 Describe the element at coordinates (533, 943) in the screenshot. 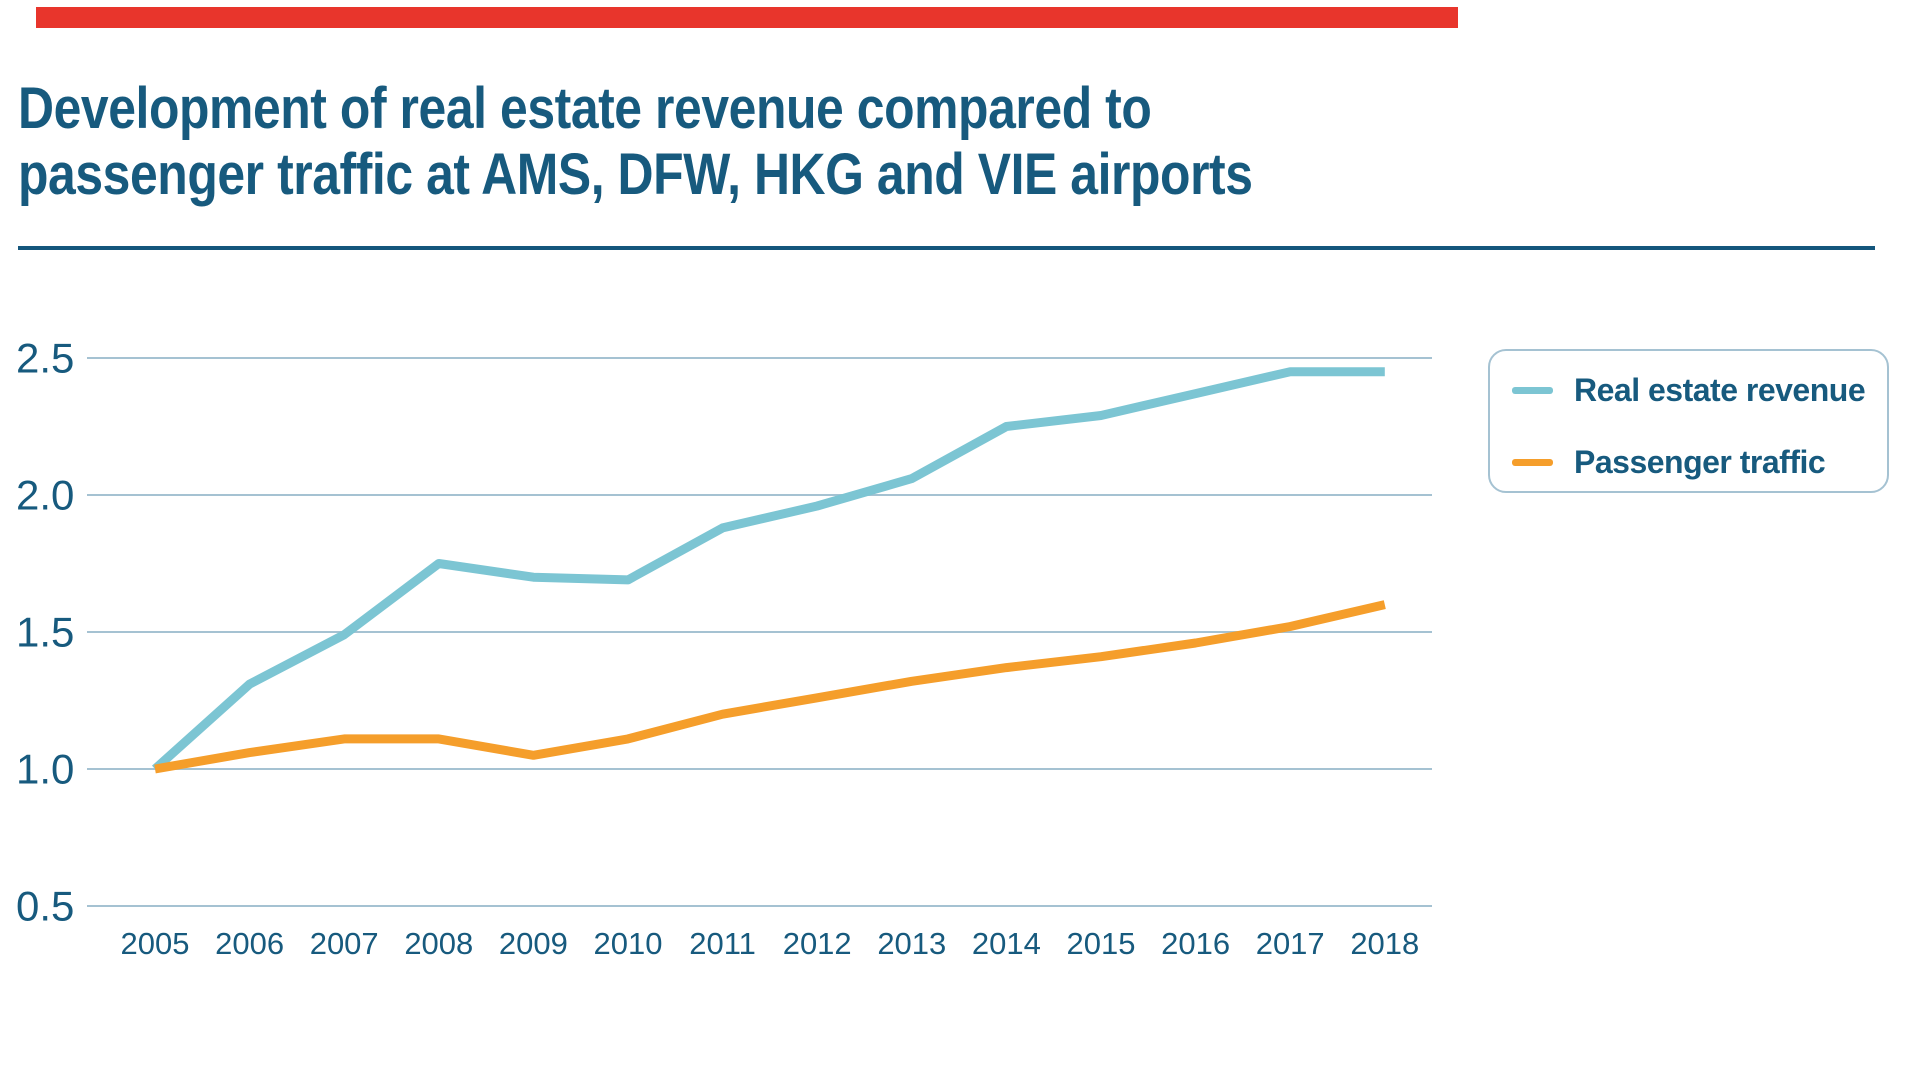

I see `x-tick-2009: 2009` at that location.